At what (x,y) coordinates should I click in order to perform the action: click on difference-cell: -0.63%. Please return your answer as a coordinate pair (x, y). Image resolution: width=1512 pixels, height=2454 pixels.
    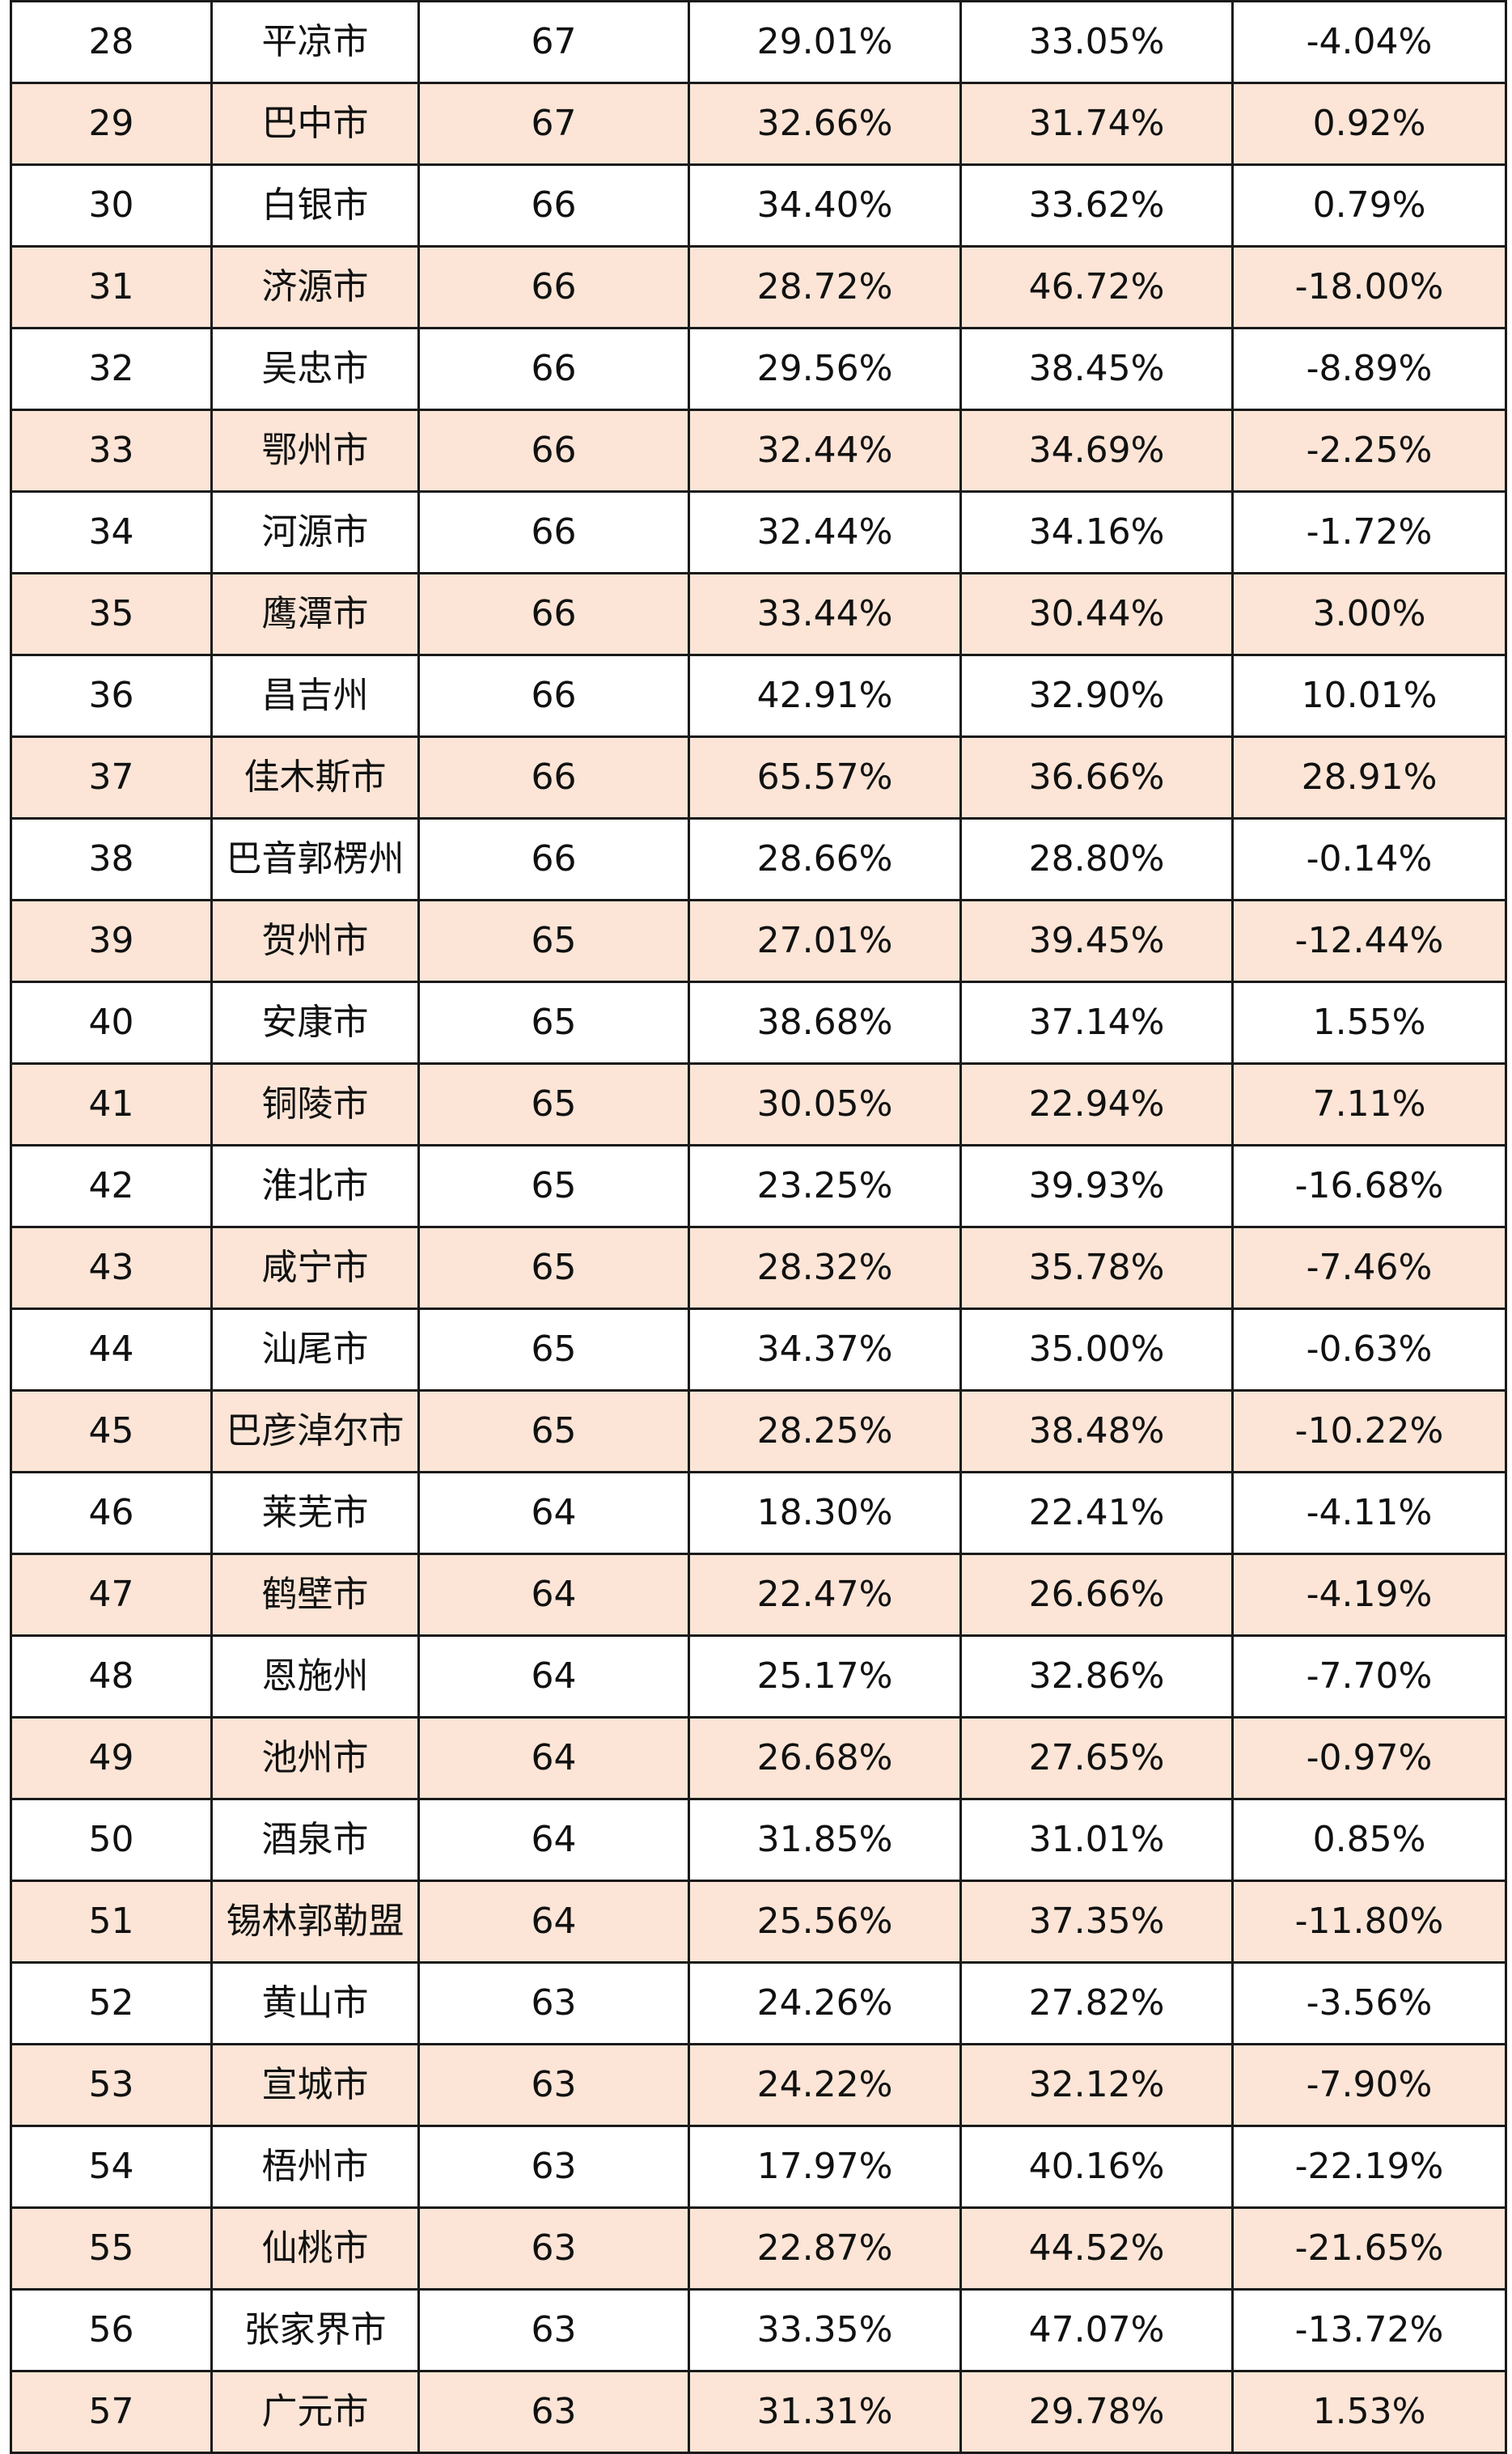
    Looking at the image, I should click on (1369, 1350).